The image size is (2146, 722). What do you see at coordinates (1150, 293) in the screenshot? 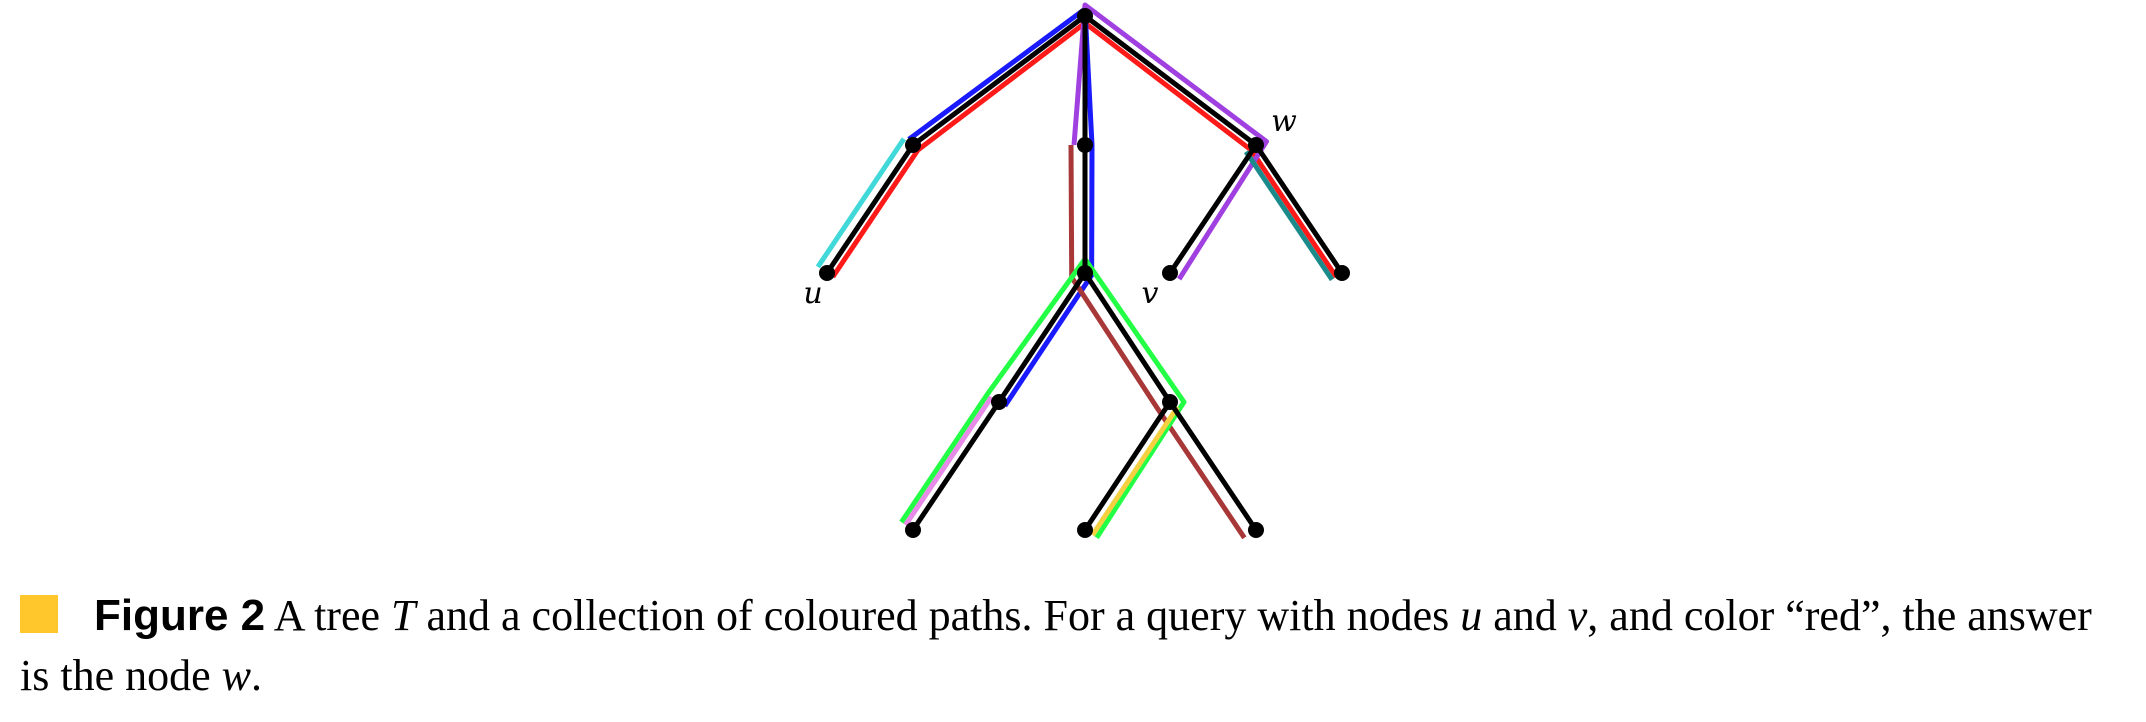
I see `node-label-v: v` at bounding box center [1150, 293].